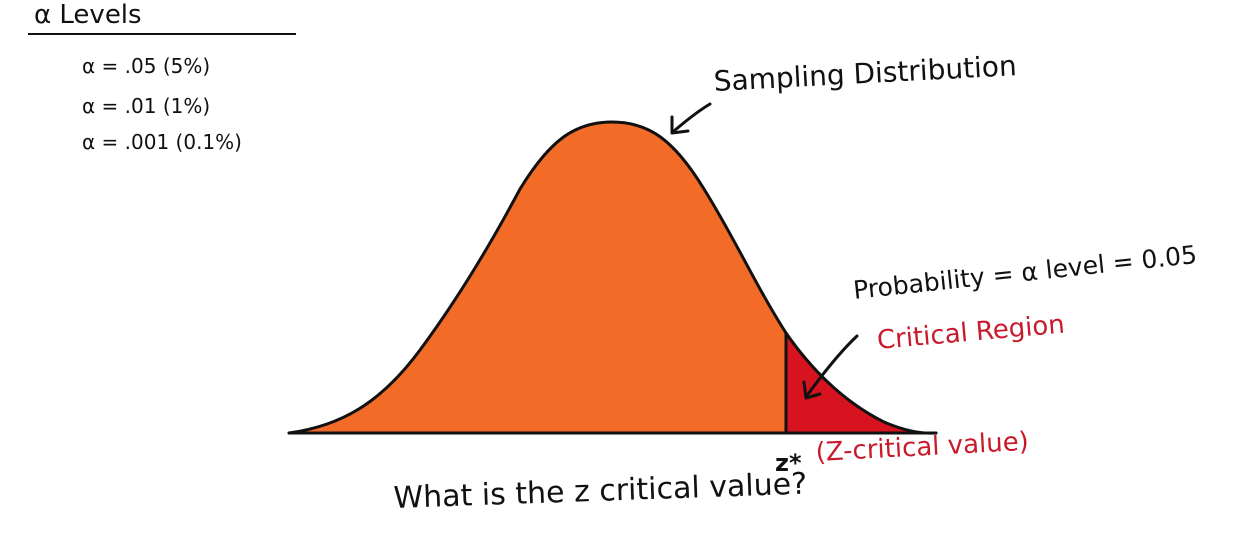 Image resolution: width=1234 pixels, height=538 pixels. What do you see at coordinates (692, 117) in the screenshot?
I see `curve-label-arrow` at bounding box center [692, 117].